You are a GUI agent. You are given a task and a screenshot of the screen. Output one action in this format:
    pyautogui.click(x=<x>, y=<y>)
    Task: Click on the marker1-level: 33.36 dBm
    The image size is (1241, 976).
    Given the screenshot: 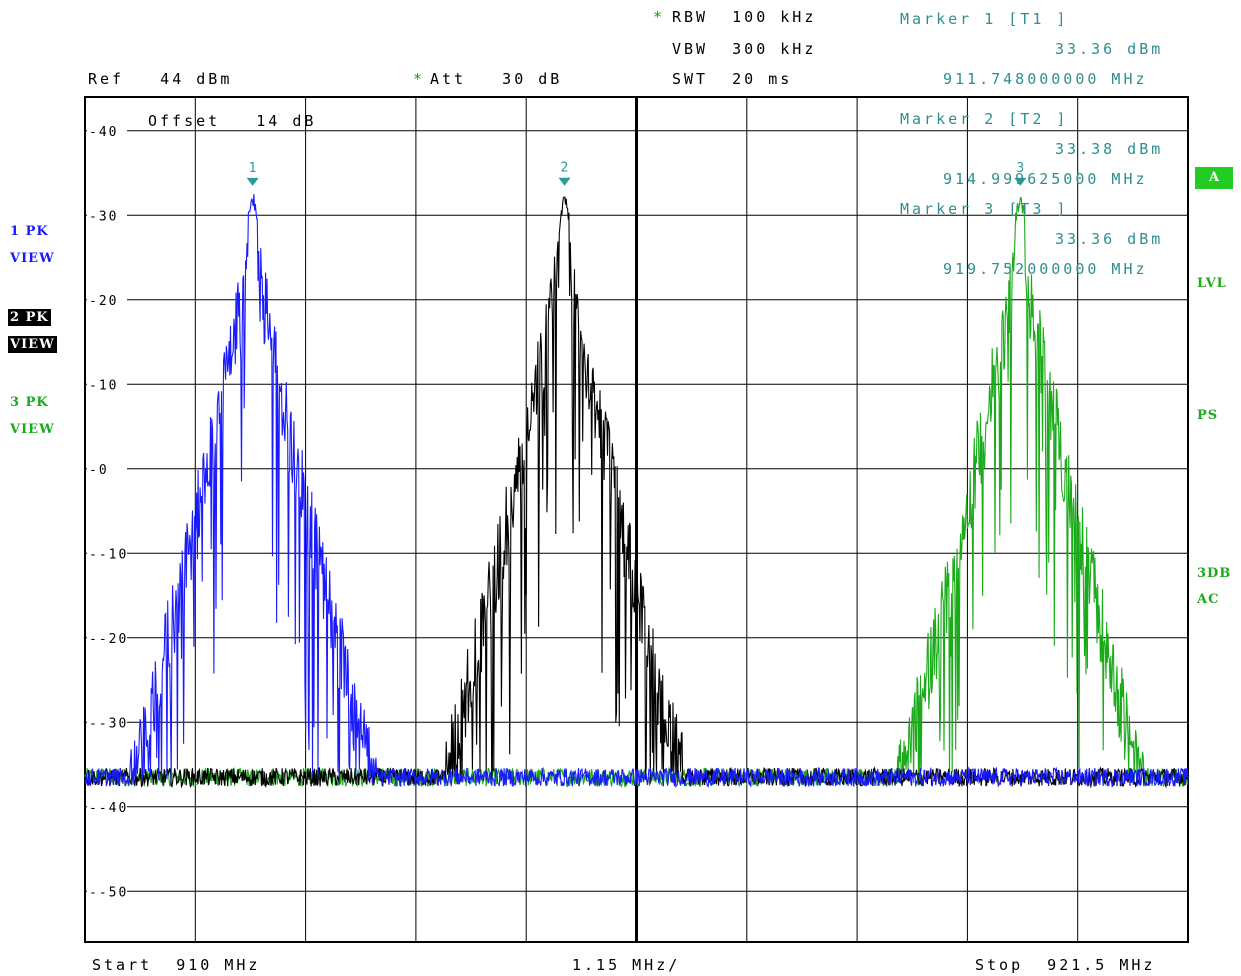 What is the action you would take?
    pyautogui.click(x=1109, y=49)
    